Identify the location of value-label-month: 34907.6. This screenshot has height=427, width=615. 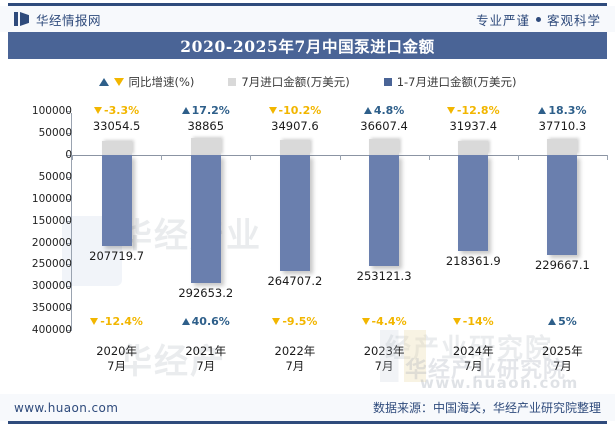
(295, 126).